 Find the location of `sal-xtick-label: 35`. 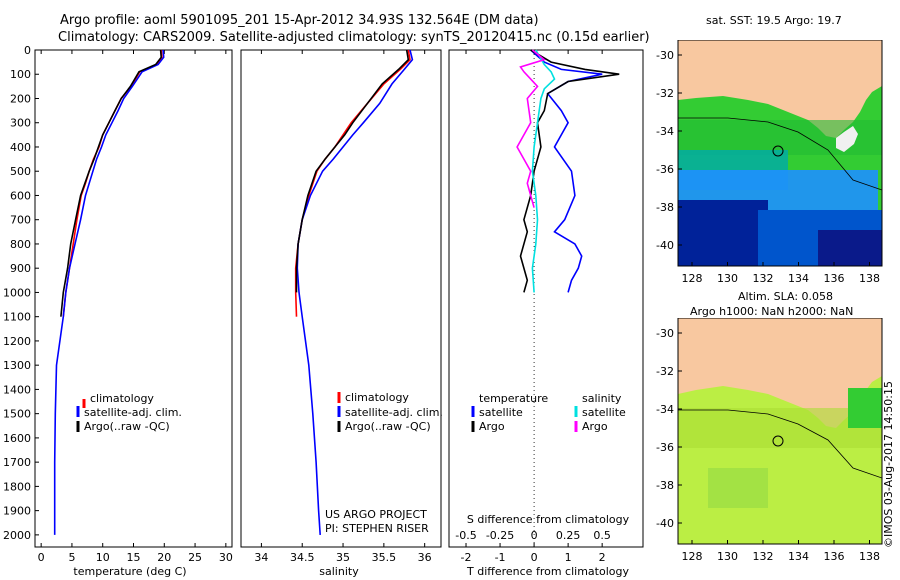

sal-xtick-label: 35 is located at coordinates (343, 557).